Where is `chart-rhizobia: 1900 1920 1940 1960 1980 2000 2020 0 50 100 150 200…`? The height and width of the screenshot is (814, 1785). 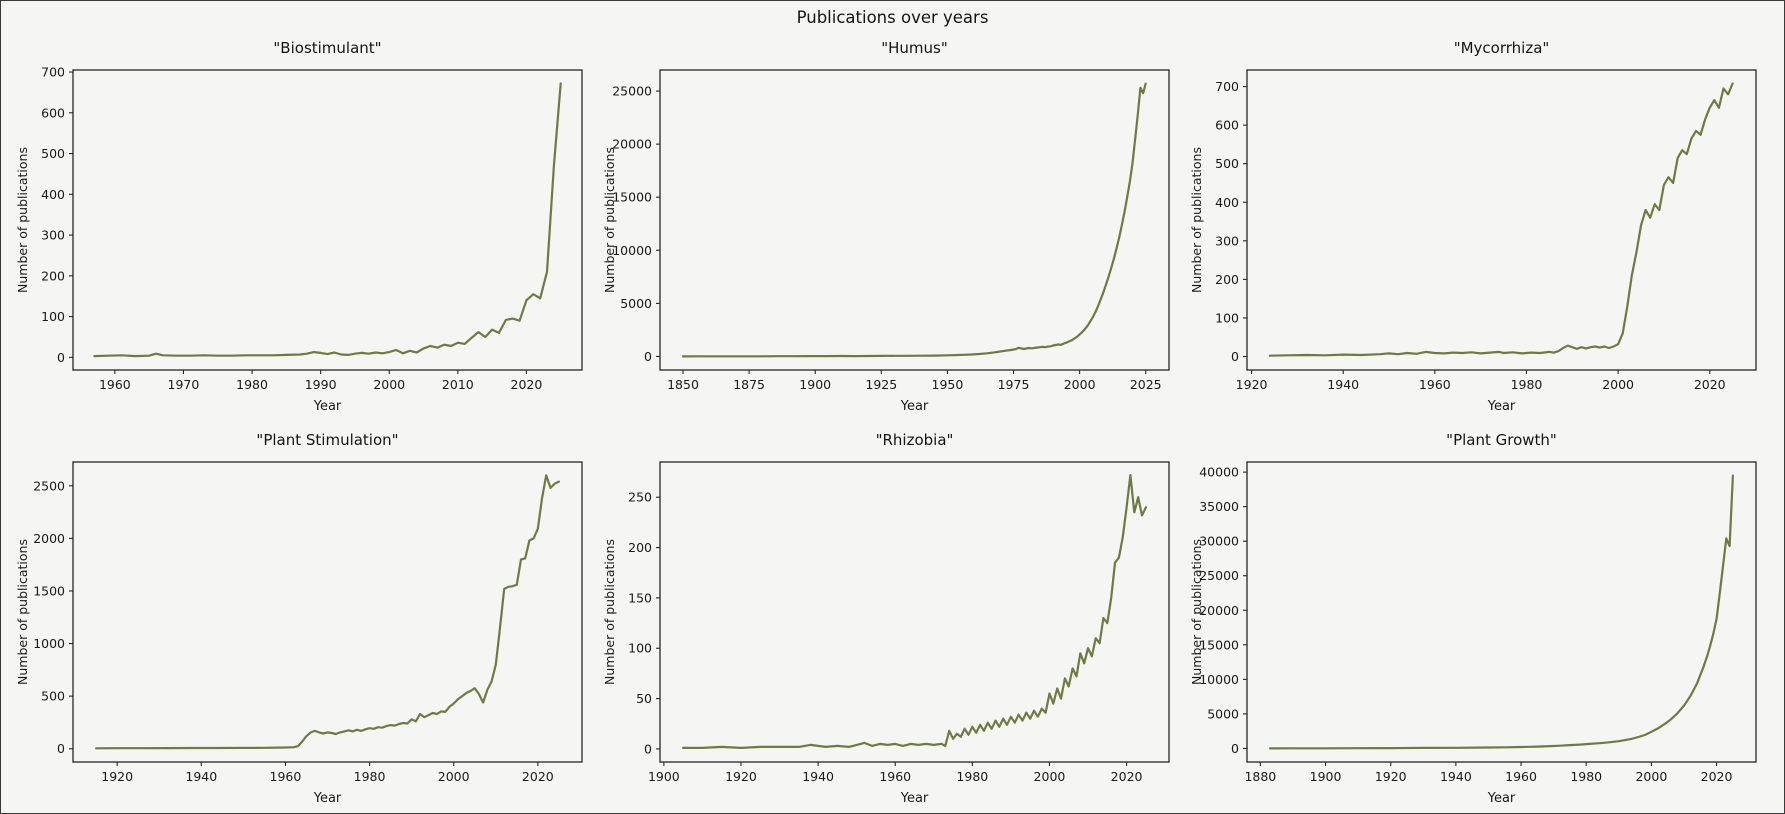 chart-rhizobia: 1900 1920 1940 1960 1980 2000 2020 0 50 100 150 200… is located at coordinates (886, 633).